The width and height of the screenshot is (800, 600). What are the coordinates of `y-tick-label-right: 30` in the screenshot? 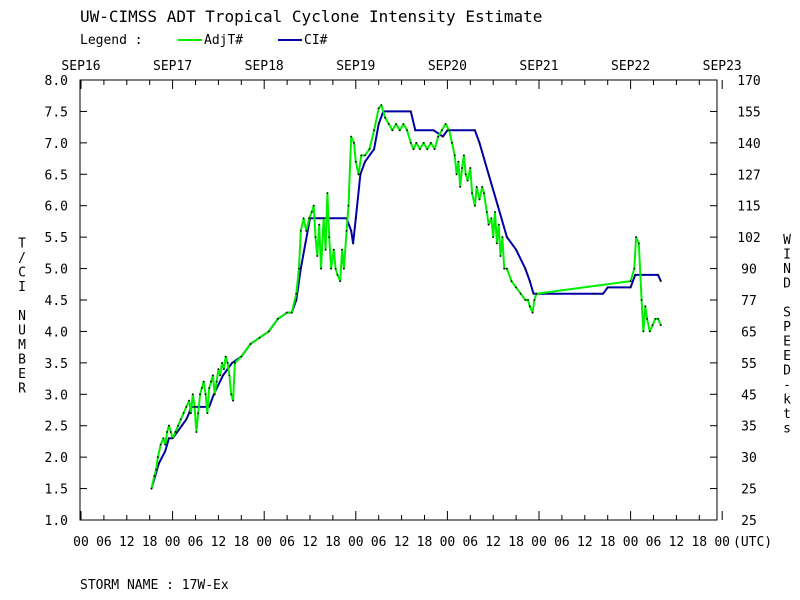 It's located at (749, 458).